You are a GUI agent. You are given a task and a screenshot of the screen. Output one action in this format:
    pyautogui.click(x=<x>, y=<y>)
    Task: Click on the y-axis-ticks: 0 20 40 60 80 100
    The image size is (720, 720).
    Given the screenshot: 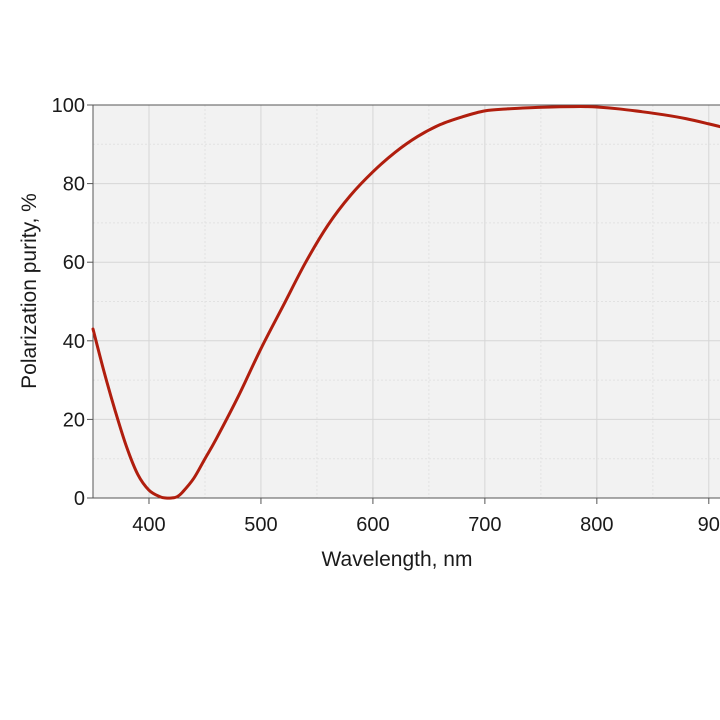 What is the action you would take?
    pyautogui.click(x=72, y=302)
    